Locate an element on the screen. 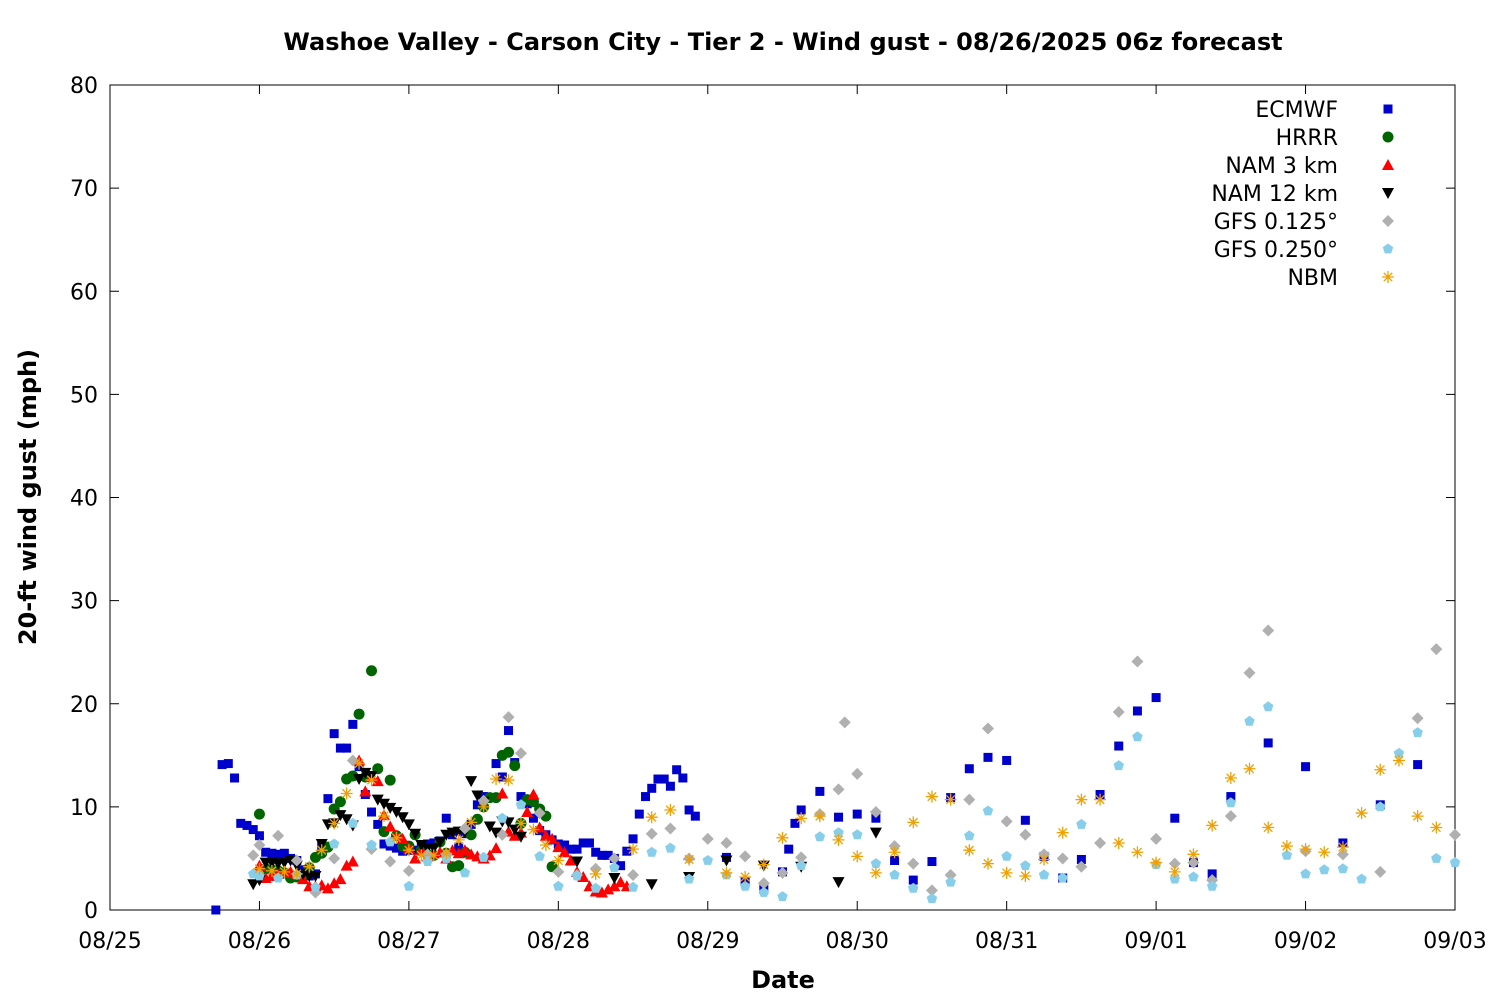 The image size is (1500, 1000). y-axis-label: 20-ft wind gust (mph) is located at coordinates (28, 497).